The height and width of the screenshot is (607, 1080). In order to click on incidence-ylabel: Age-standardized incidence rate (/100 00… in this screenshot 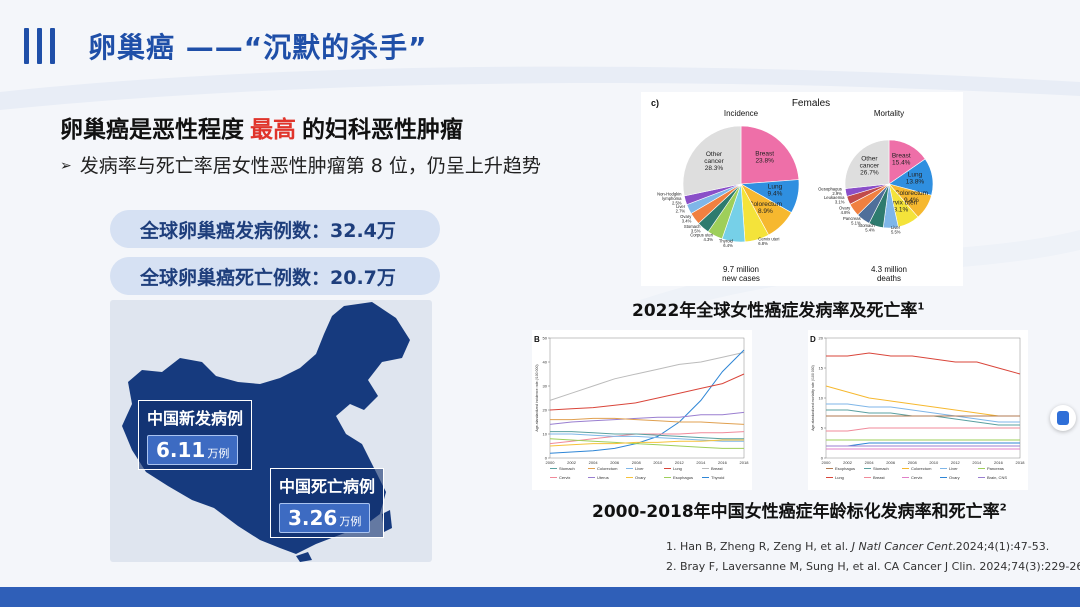, I will do `click(537, 397)`.